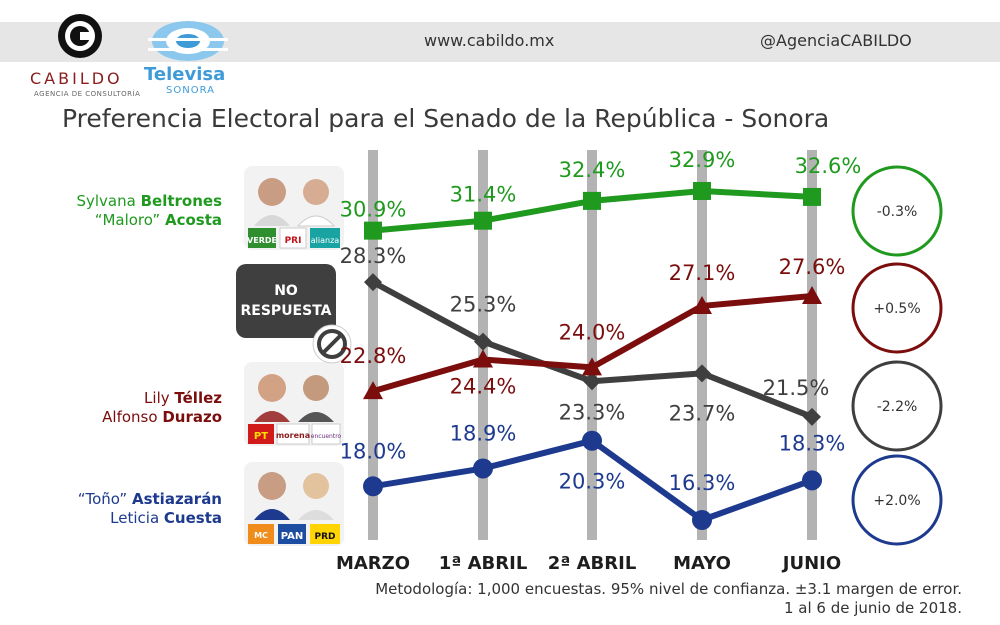 The image size is (1000, 625). What do you see at coordinates (159, 398) in the screenshot?
I see `candidate-first-name: Lily` at bounding box center [159, 398].